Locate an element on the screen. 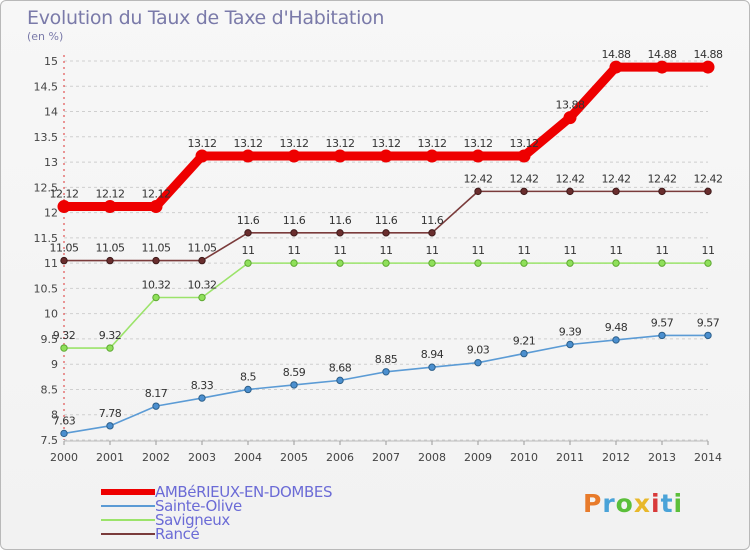 The width and height of the screenshot is (750, 550). x-tick-label: 2004 is located at coordinates (248, 457).